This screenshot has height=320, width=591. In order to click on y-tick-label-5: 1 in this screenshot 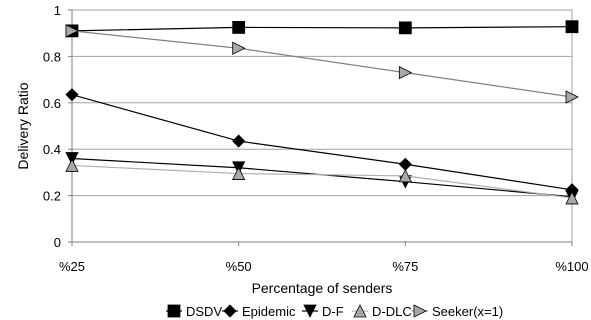, I will do `click(57, 10)`.